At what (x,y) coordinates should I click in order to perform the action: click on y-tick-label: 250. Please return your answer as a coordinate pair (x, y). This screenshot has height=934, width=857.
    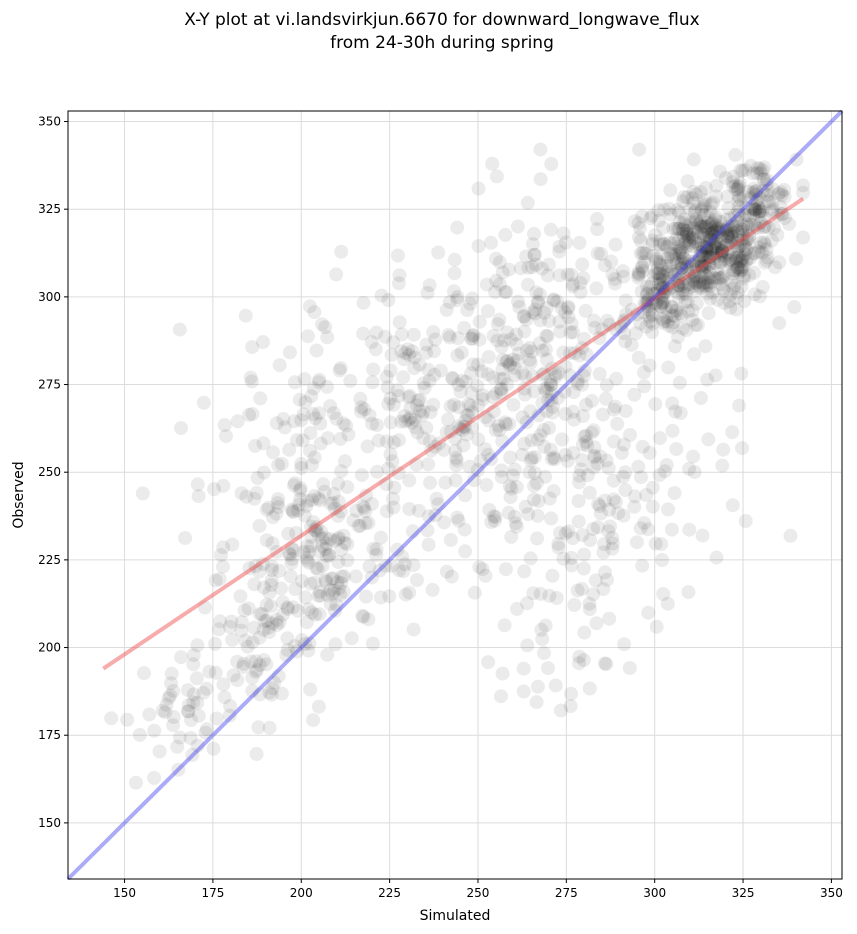
    Looking at the image, I should click on (49, 472).